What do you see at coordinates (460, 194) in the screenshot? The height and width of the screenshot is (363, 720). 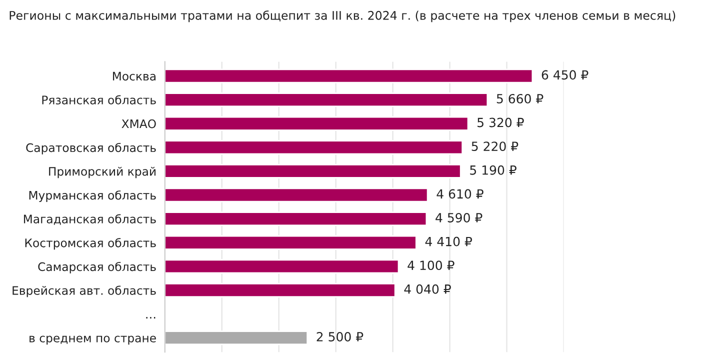 I see `data-label: 4 610 ₽` at bounding box center [460, 194].